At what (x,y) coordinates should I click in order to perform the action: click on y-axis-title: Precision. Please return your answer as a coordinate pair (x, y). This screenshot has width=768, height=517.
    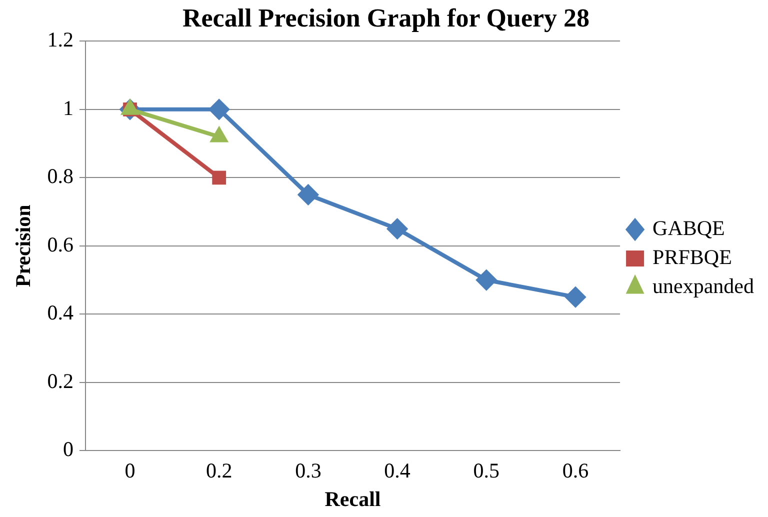
    Looking at the image, I should click on (23, 246).